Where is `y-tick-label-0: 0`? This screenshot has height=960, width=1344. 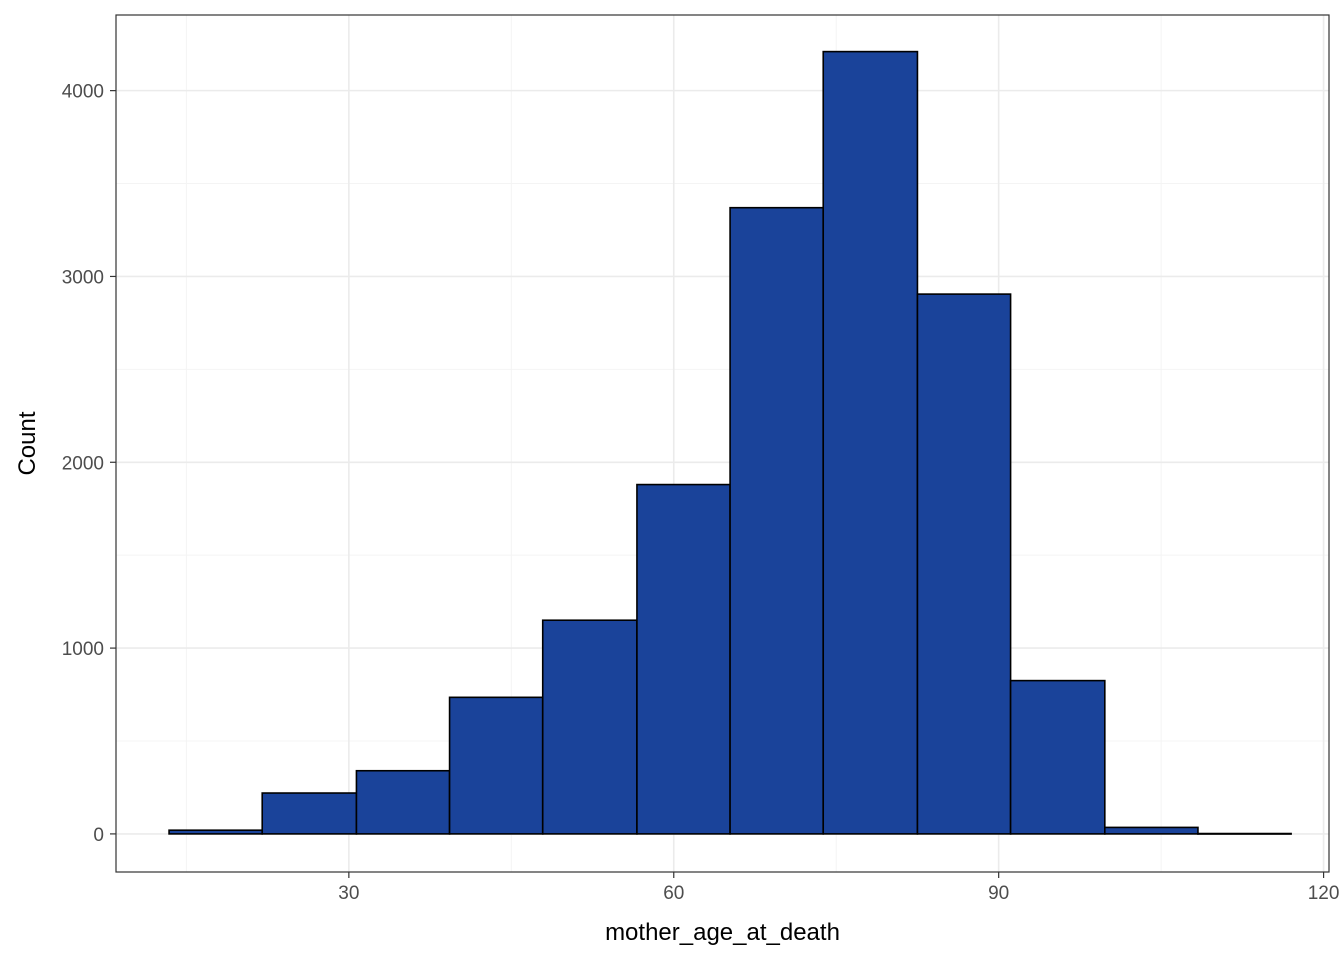
y-tick-label-0: 0 is located at coordinates (98, 835).